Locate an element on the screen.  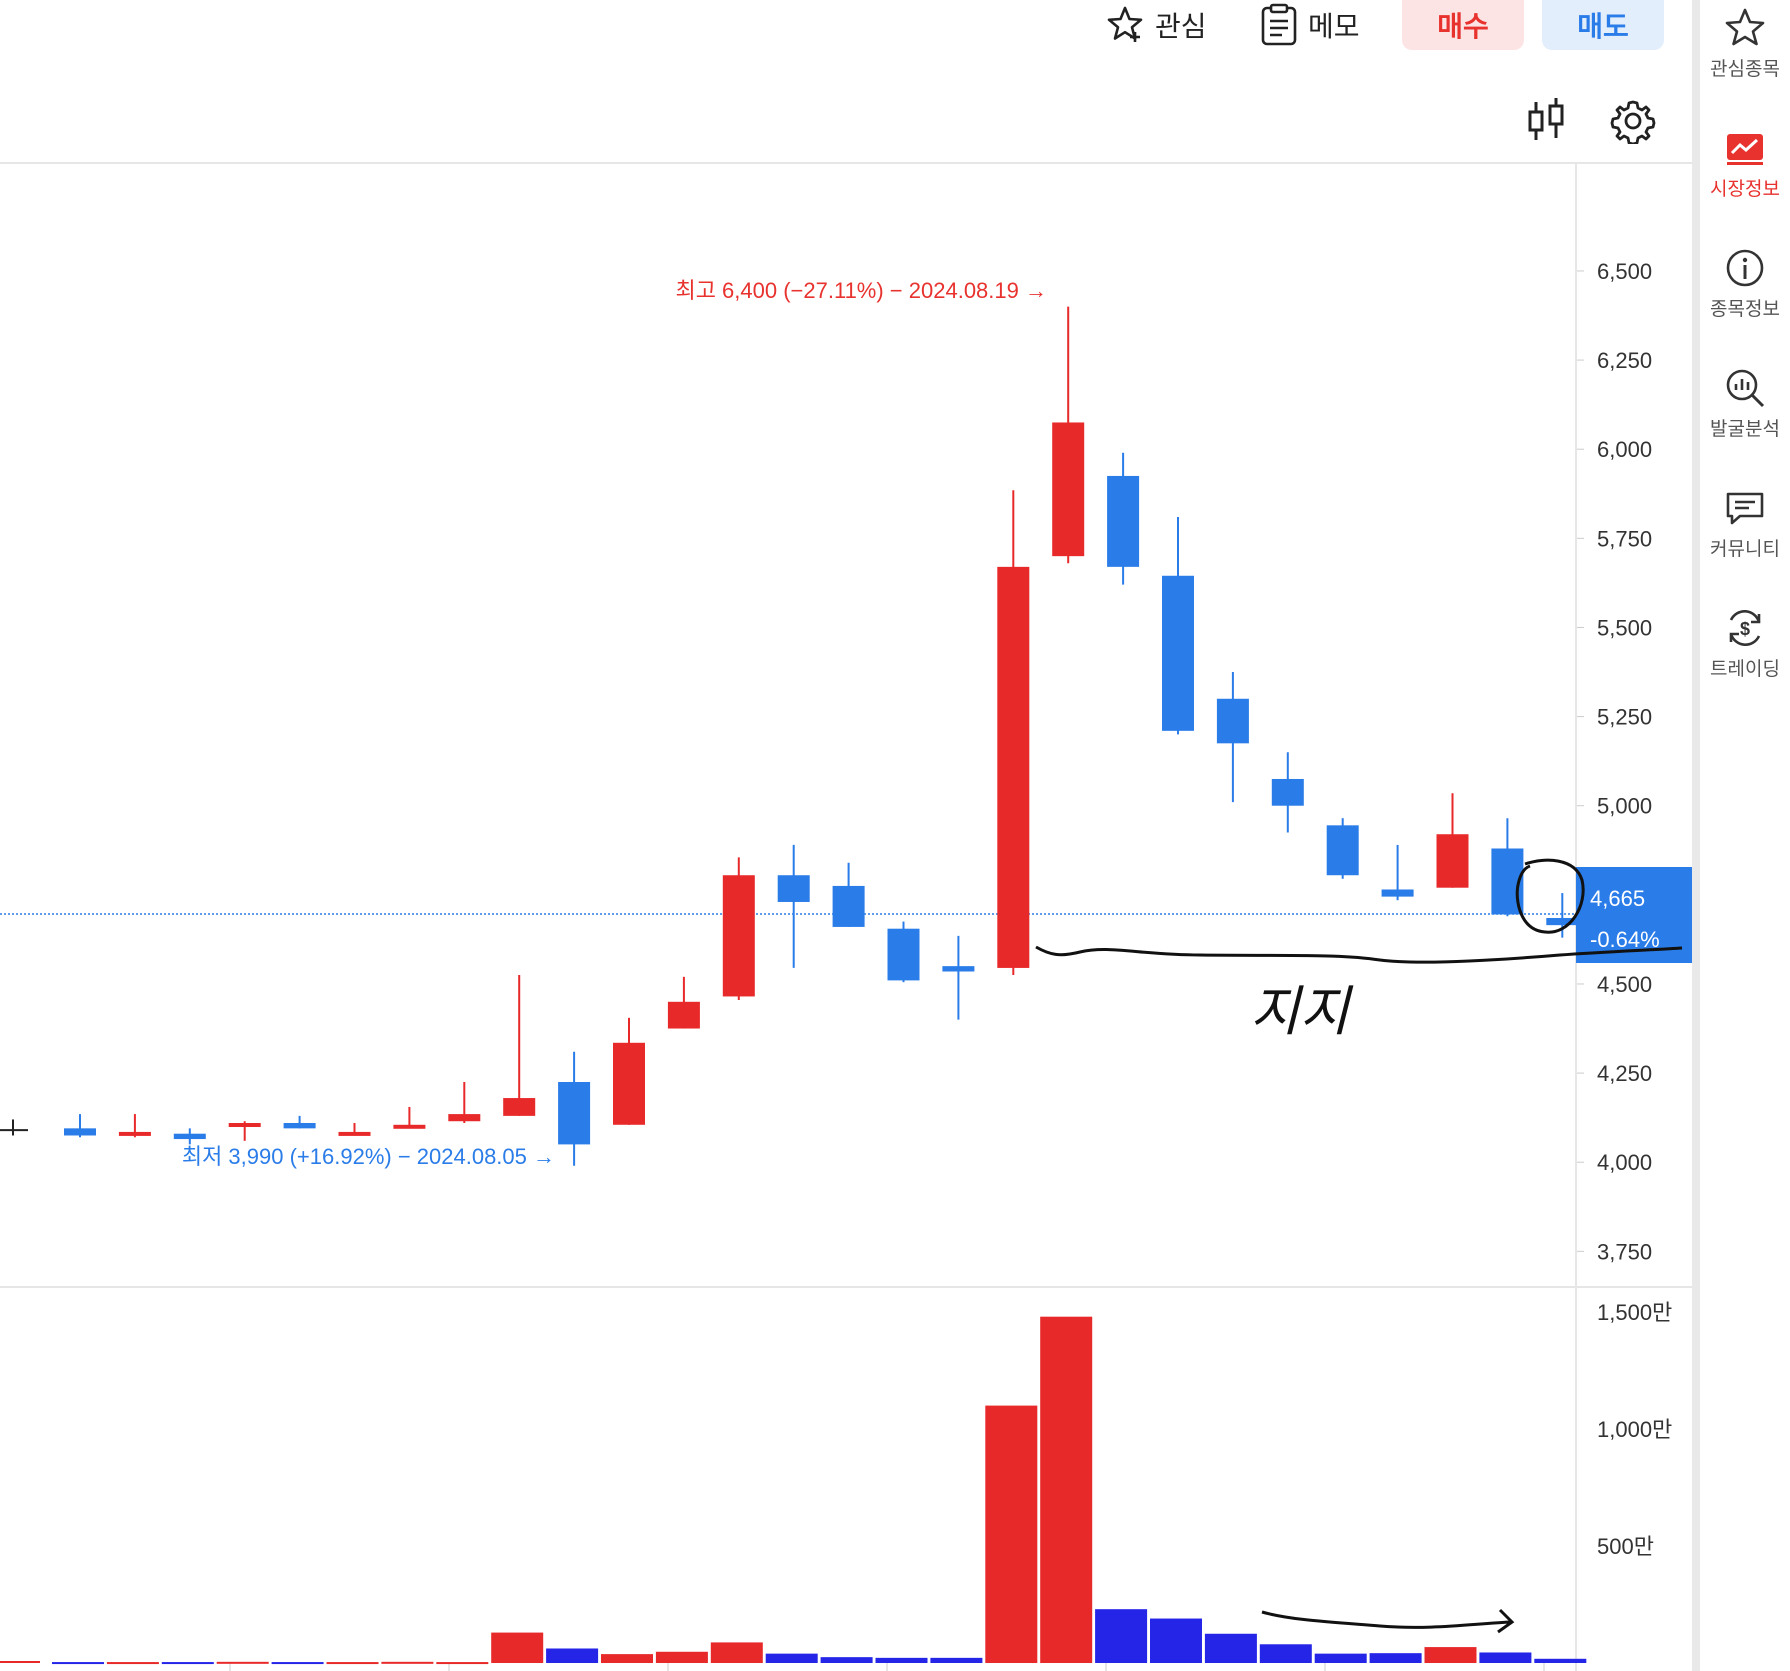
watch-button: 관심 is located at coordinates (1156, 25).